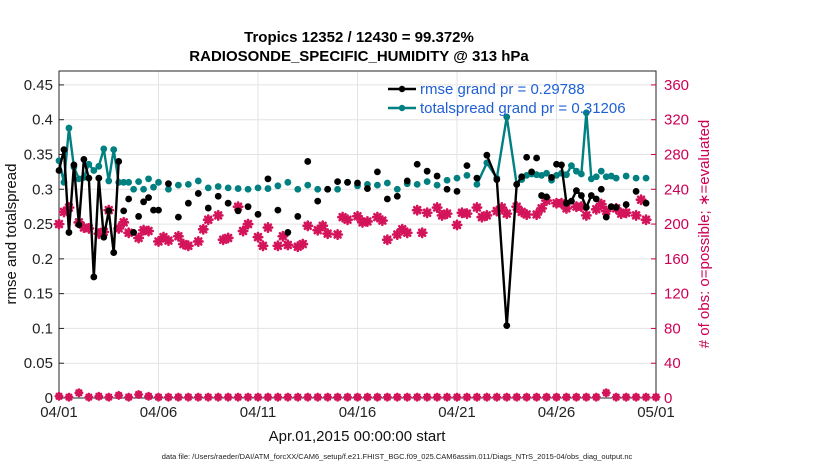 The image size is (830, 470). I want to click on chart-subtitle: RADIOSONDE_SPECIFIC_HUMIDITY @ 313 hPa, so click(359, 56).